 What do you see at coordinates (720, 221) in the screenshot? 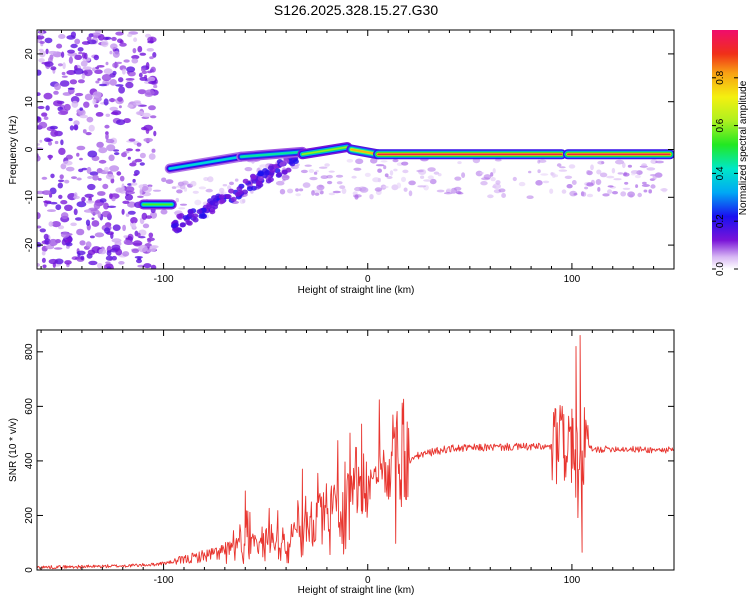
I see `colorbar-tick-label: 0.2` at bounding box center [720, 221].